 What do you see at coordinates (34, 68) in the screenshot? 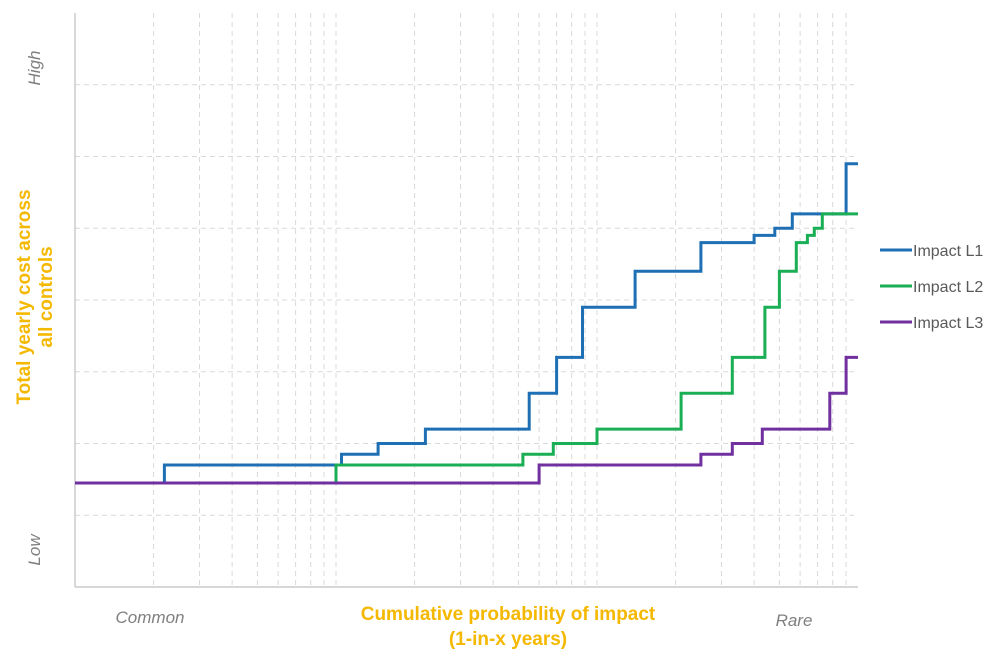
I see `y-tick-high: High` at bounding box center [34, 68].